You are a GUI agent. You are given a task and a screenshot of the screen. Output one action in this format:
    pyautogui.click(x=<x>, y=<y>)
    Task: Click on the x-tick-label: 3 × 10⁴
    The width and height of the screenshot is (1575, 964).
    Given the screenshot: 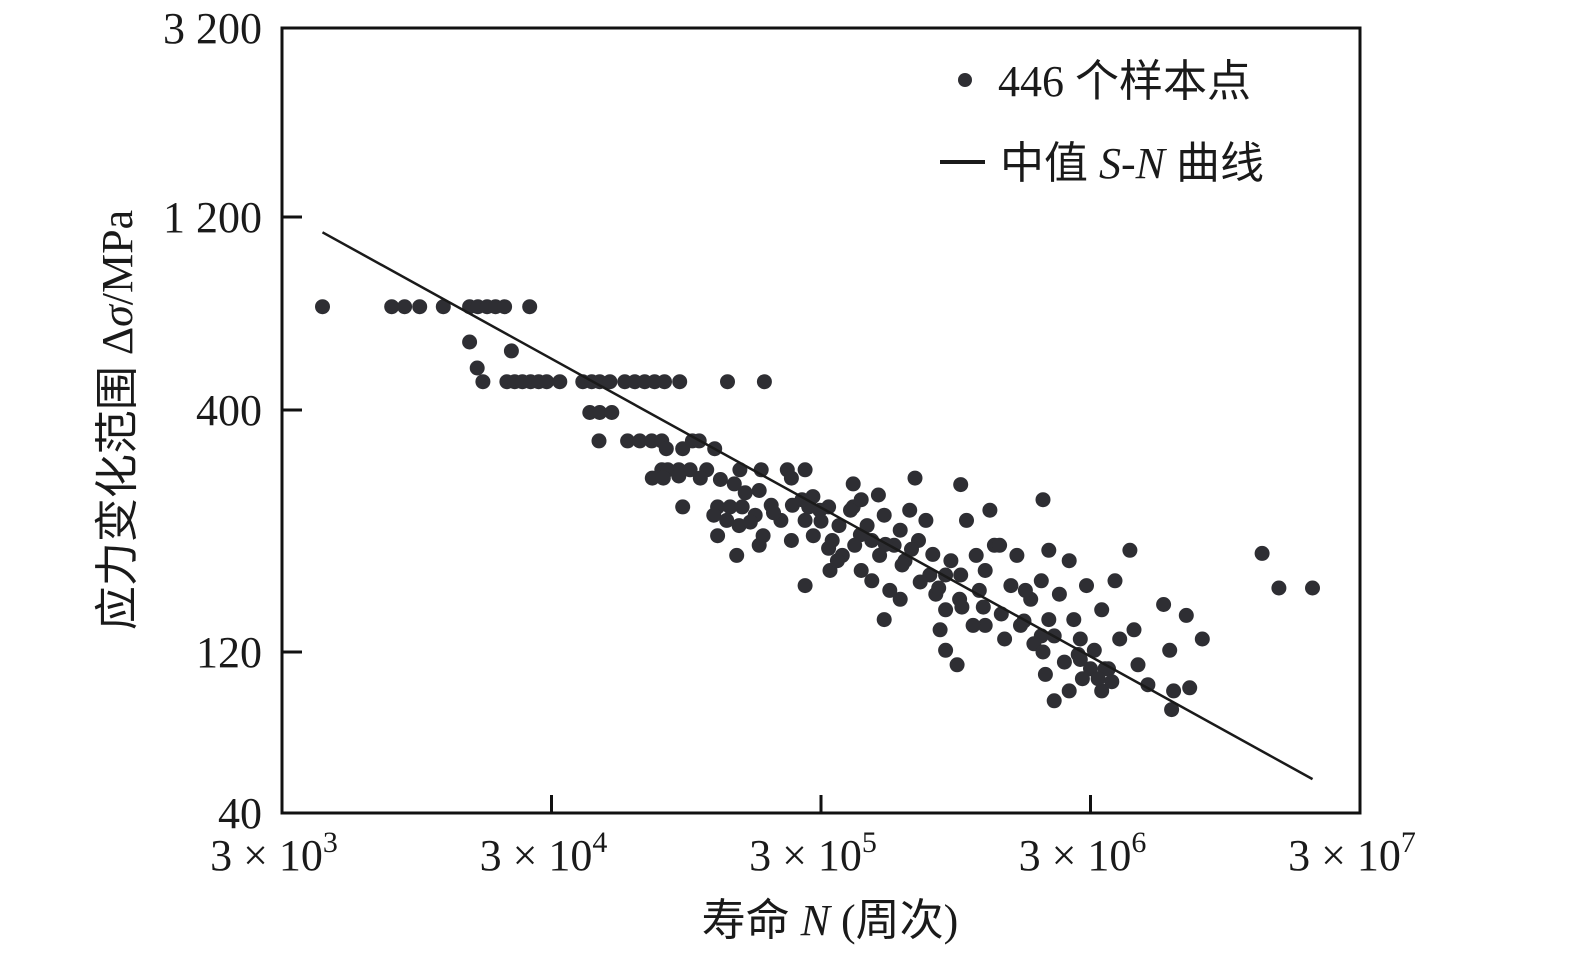 What is the action you would take?
    pyautogui.click(x=544, y=853)
    